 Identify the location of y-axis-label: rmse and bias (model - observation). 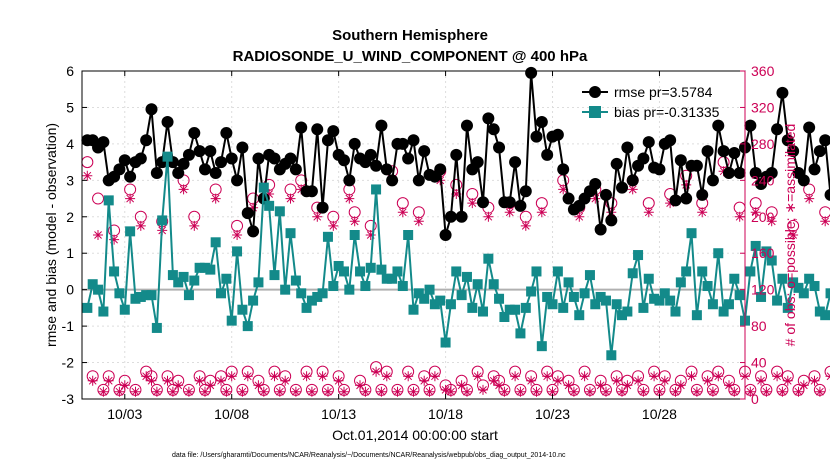
(51, 235).